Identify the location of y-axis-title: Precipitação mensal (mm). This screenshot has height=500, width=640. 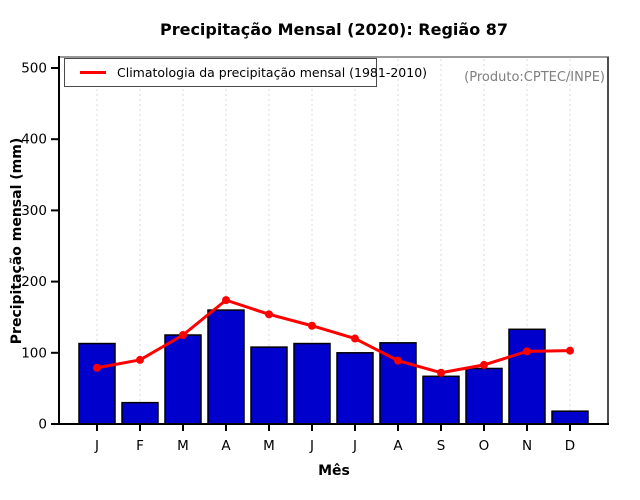
(17, 241).